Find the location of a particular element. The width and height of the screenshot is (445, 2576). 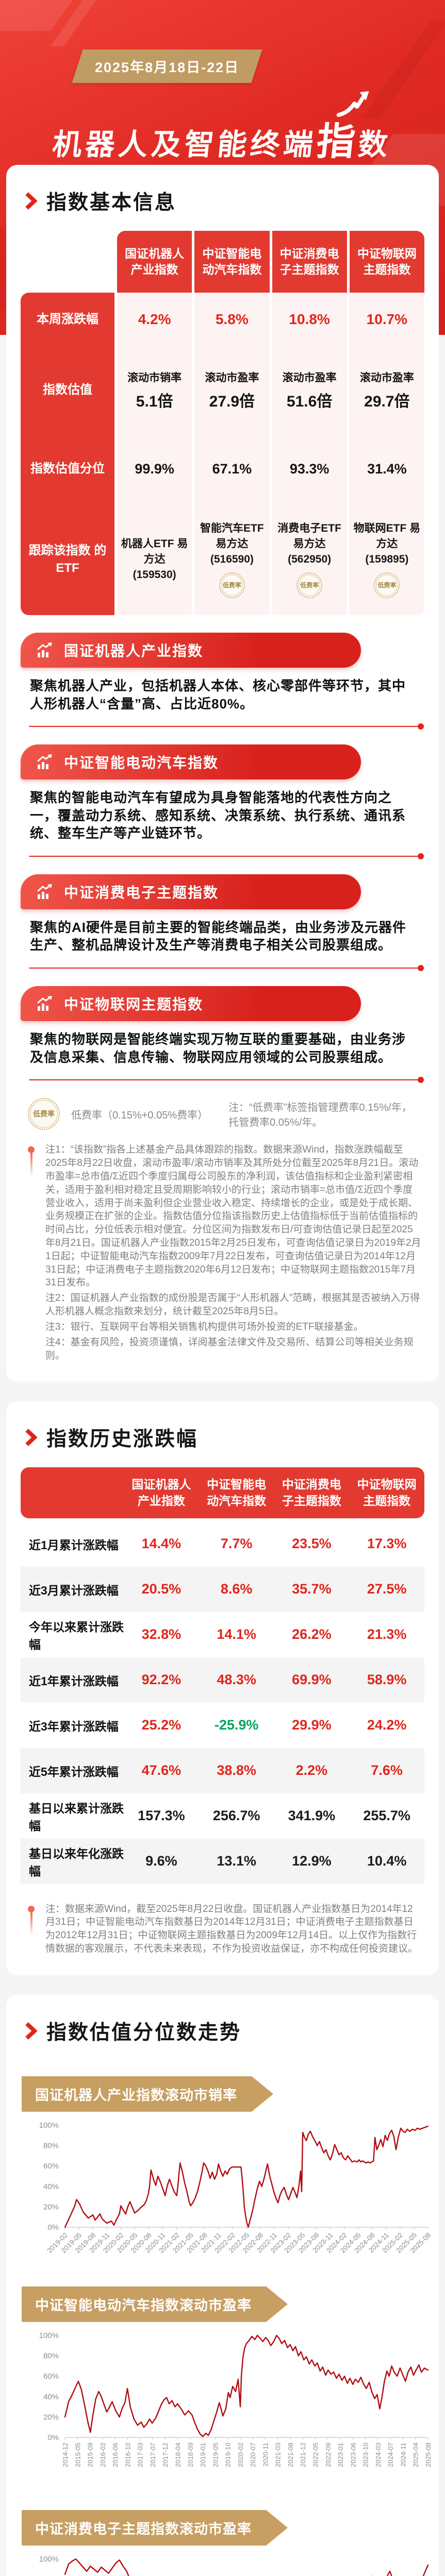

etf-code: (516590) is located at coordinates (232, 559).